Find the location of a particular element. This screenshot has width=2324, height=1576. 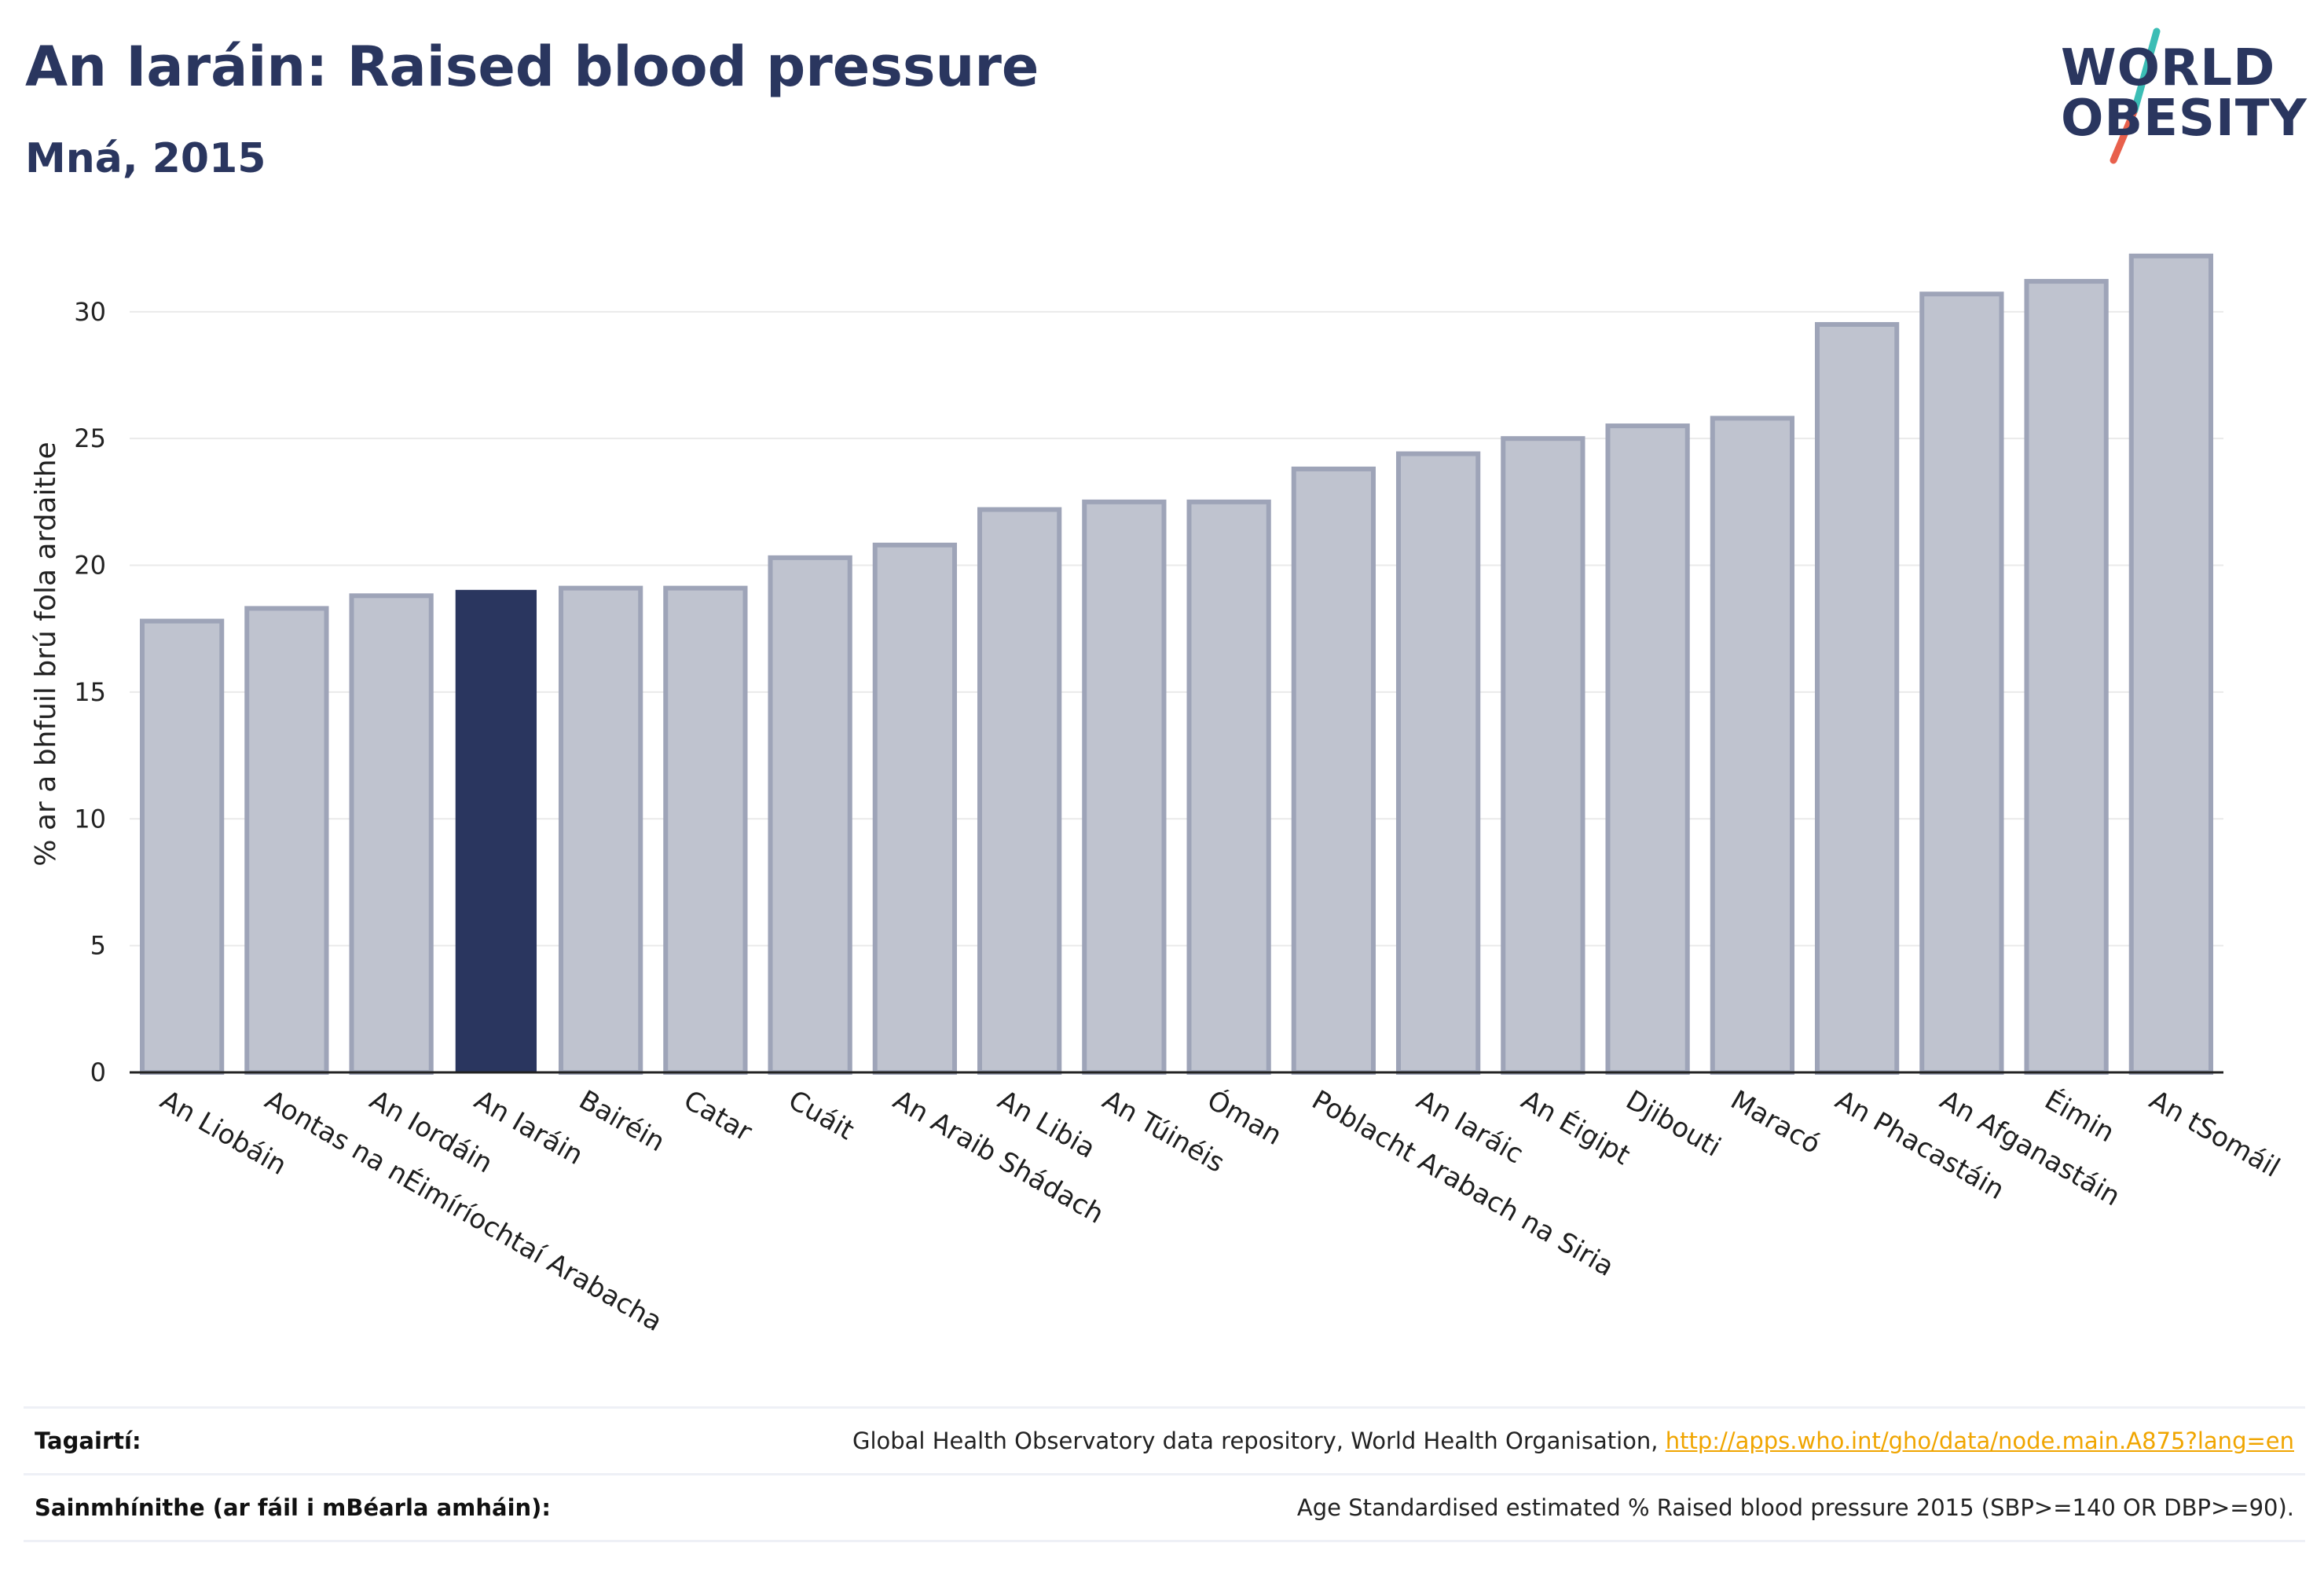

x-tick-label: Djibouti is located at coordinates (1673, 1124).